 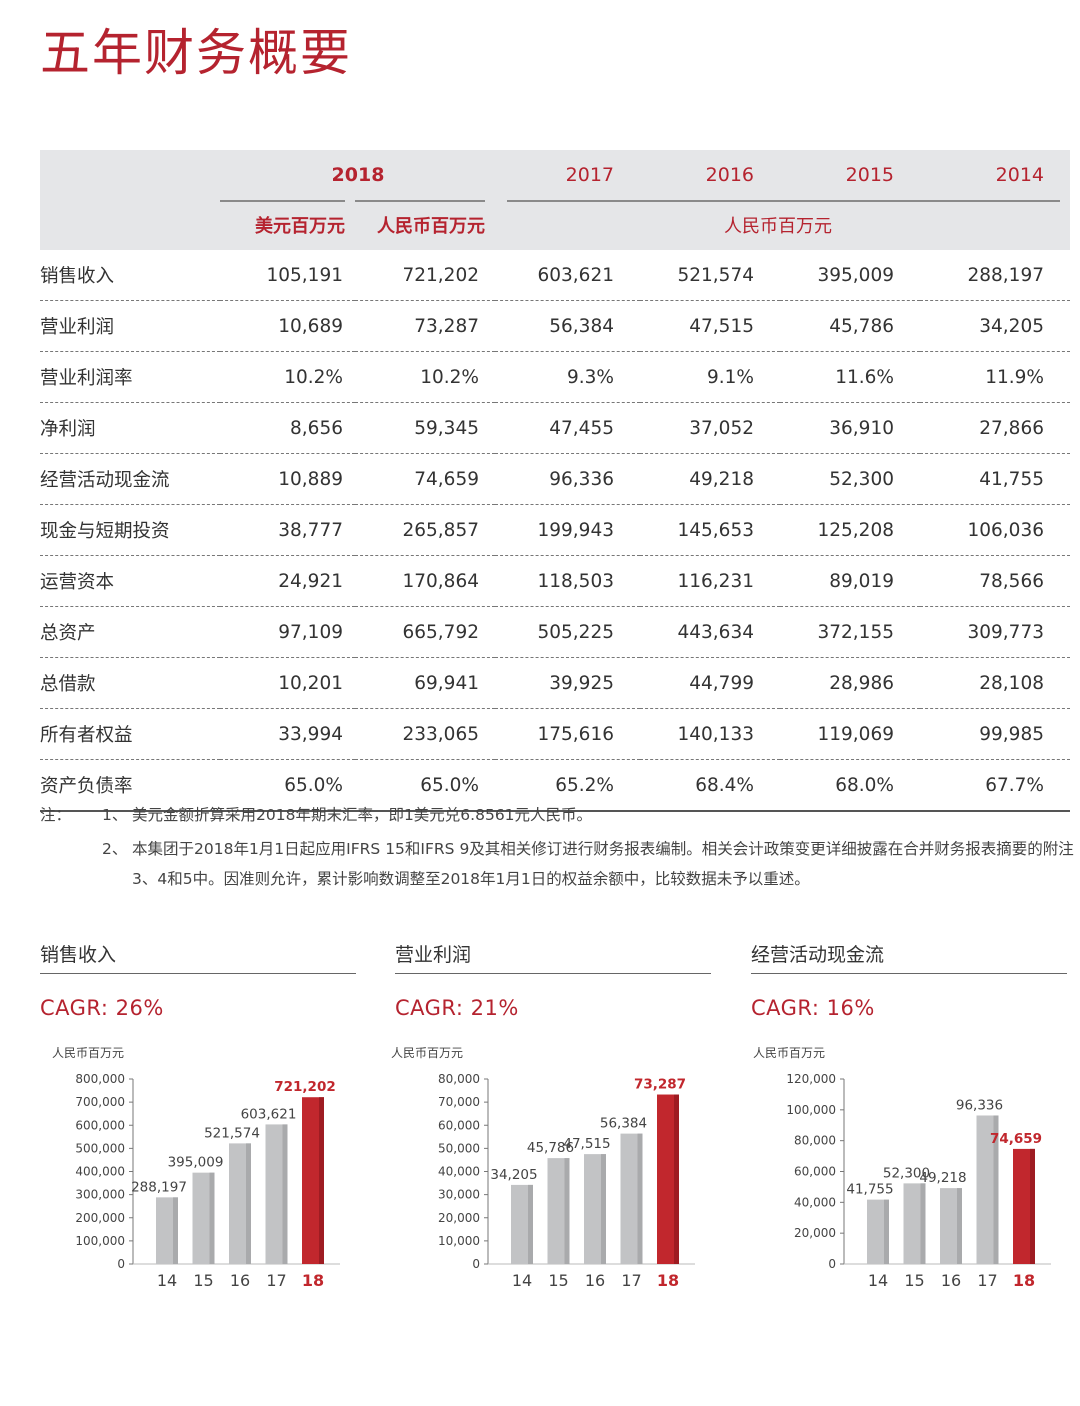 I want to click on row-label: 运营资本, so click(x=130, y=581).